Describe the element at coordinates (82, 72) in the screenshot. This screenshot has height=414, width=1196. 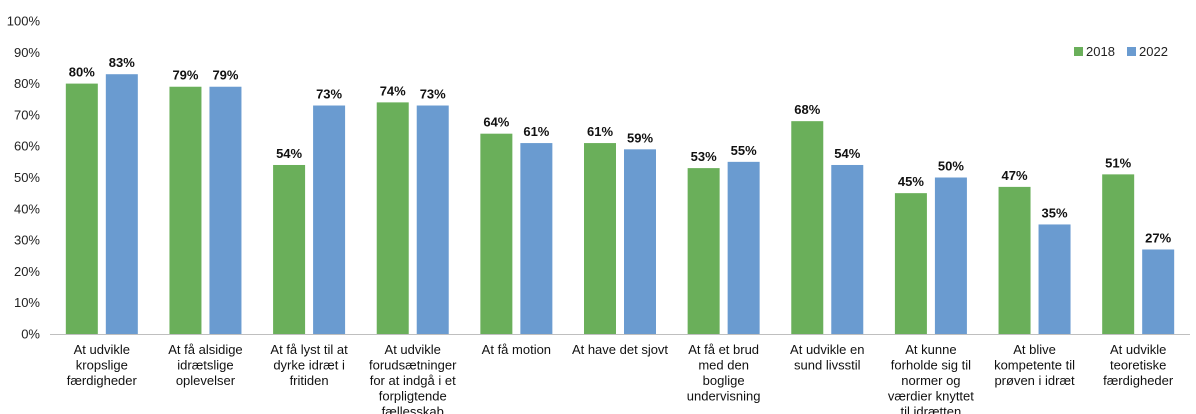
I see `data-label-2018: 80%` at that location.